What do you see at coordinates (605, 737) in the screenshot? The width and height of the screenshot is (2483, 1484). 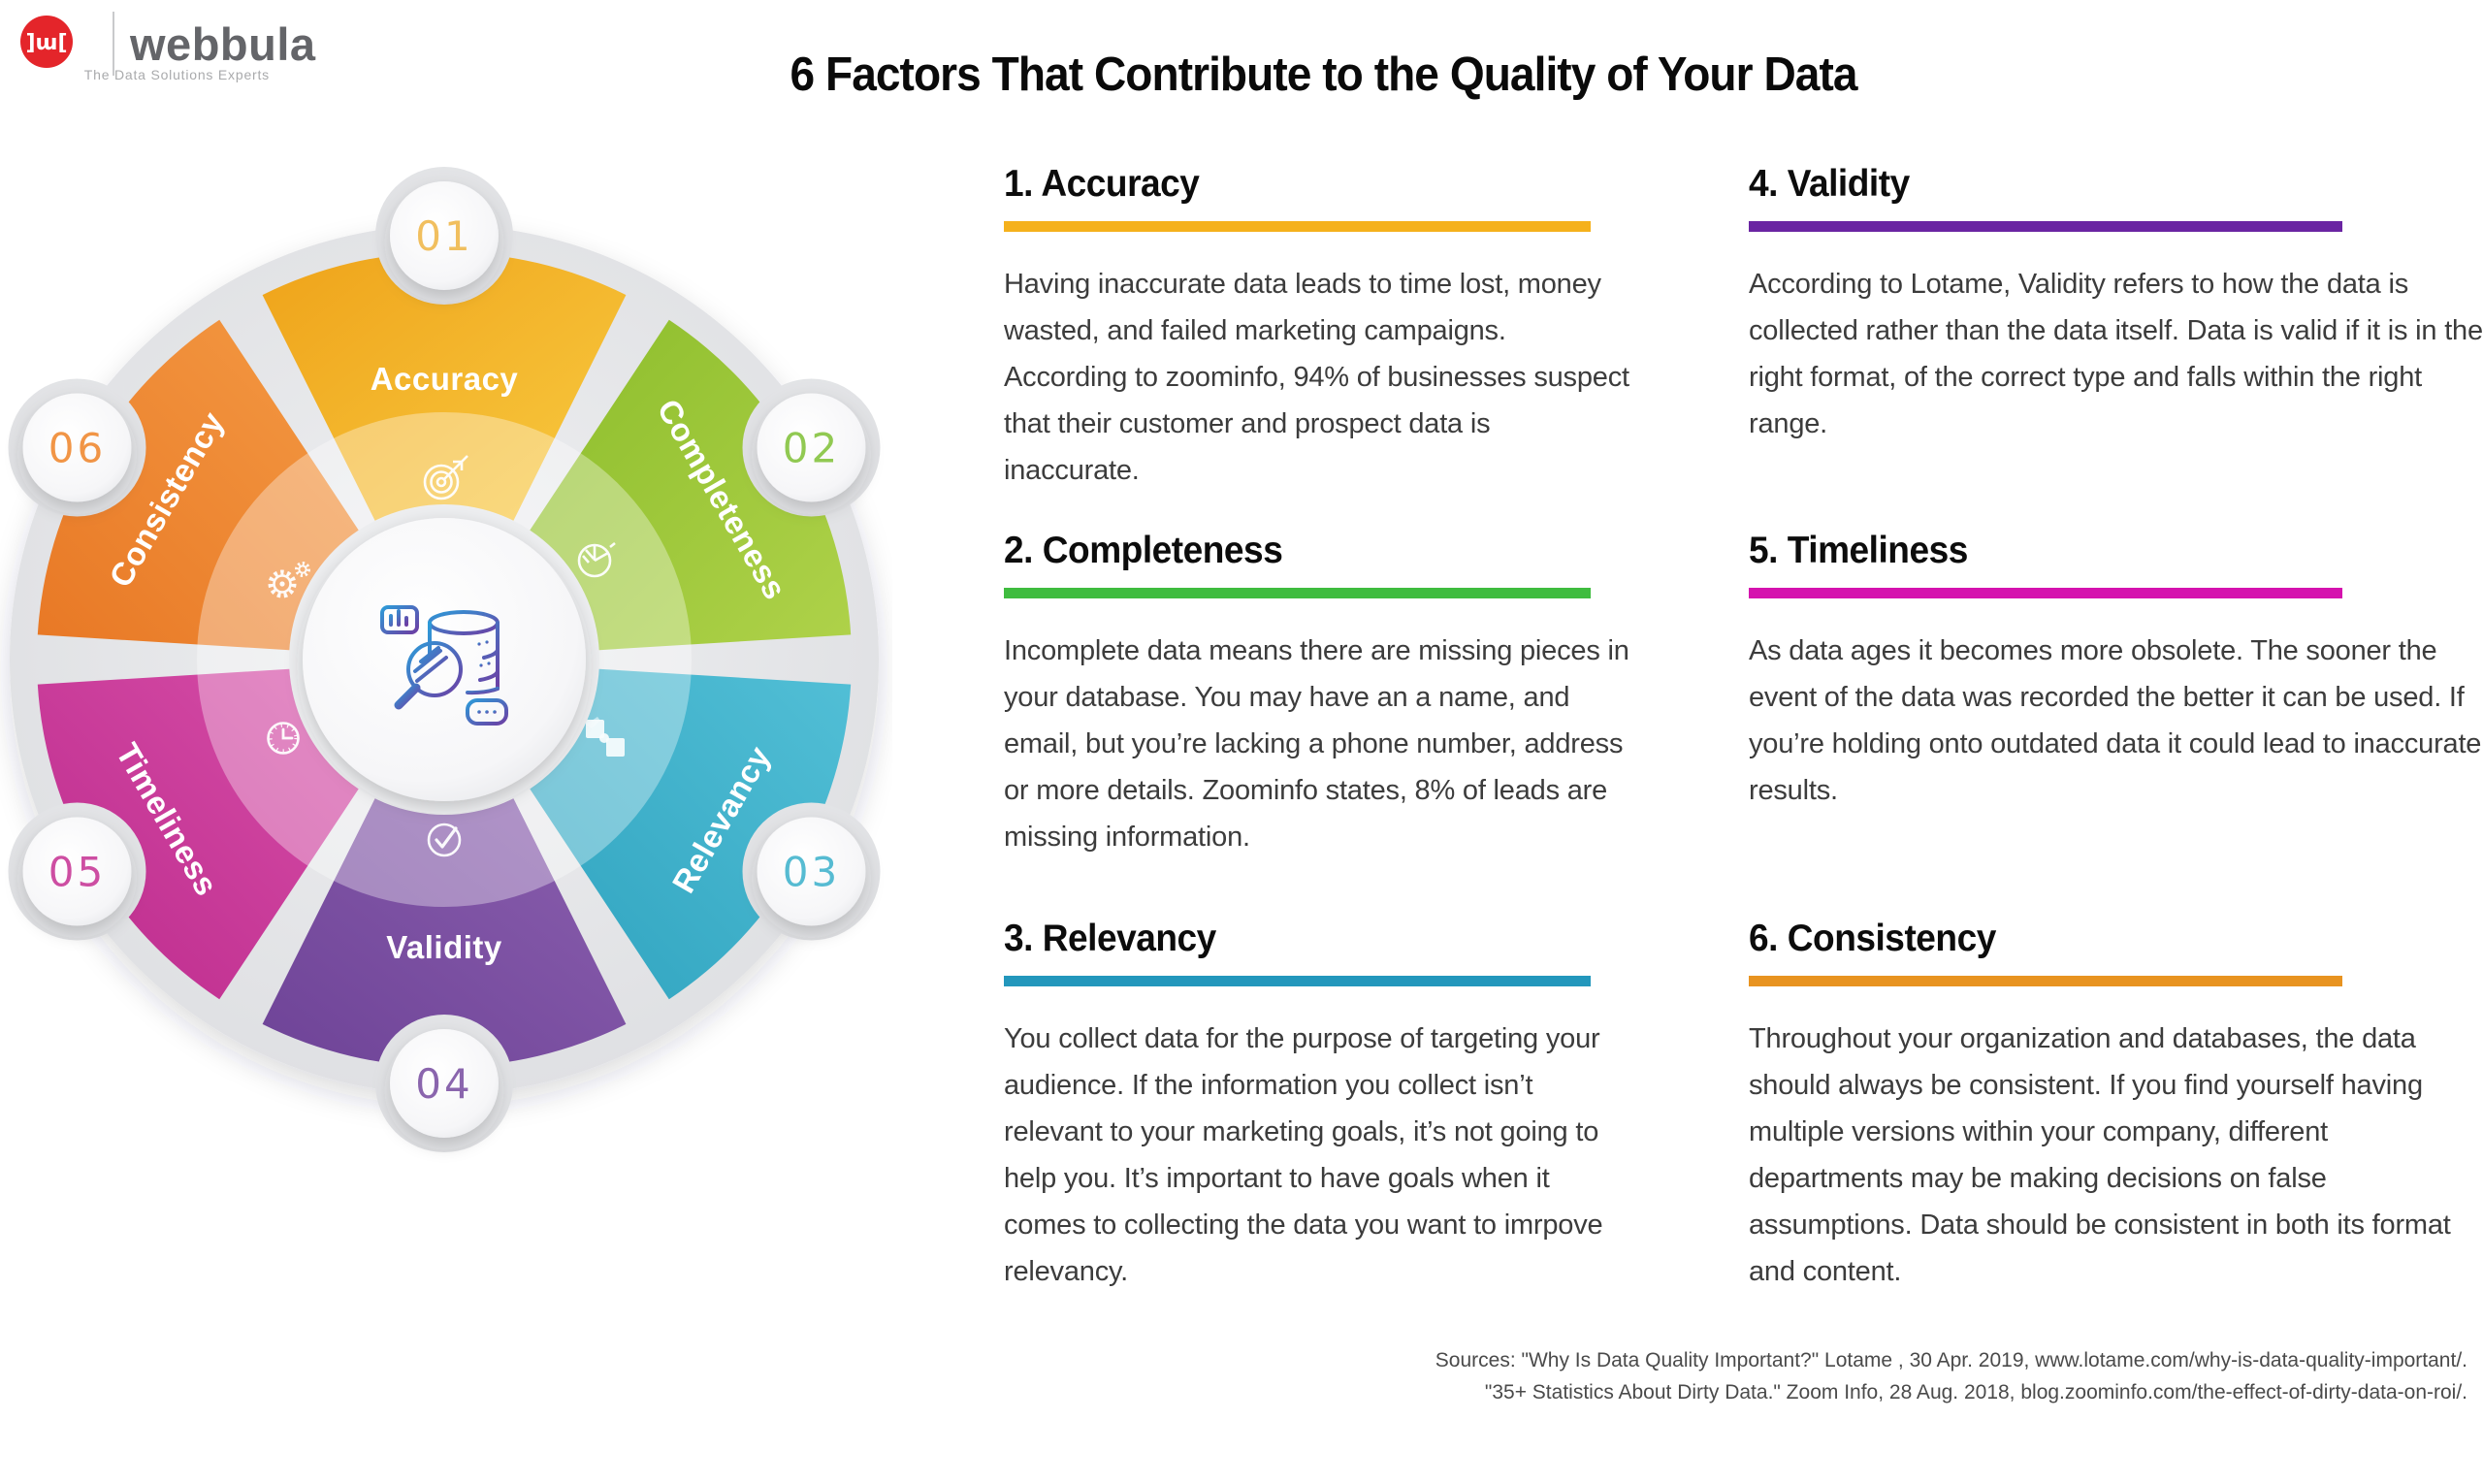 I see `puzzle-icon` at bounding box center [605, 737].